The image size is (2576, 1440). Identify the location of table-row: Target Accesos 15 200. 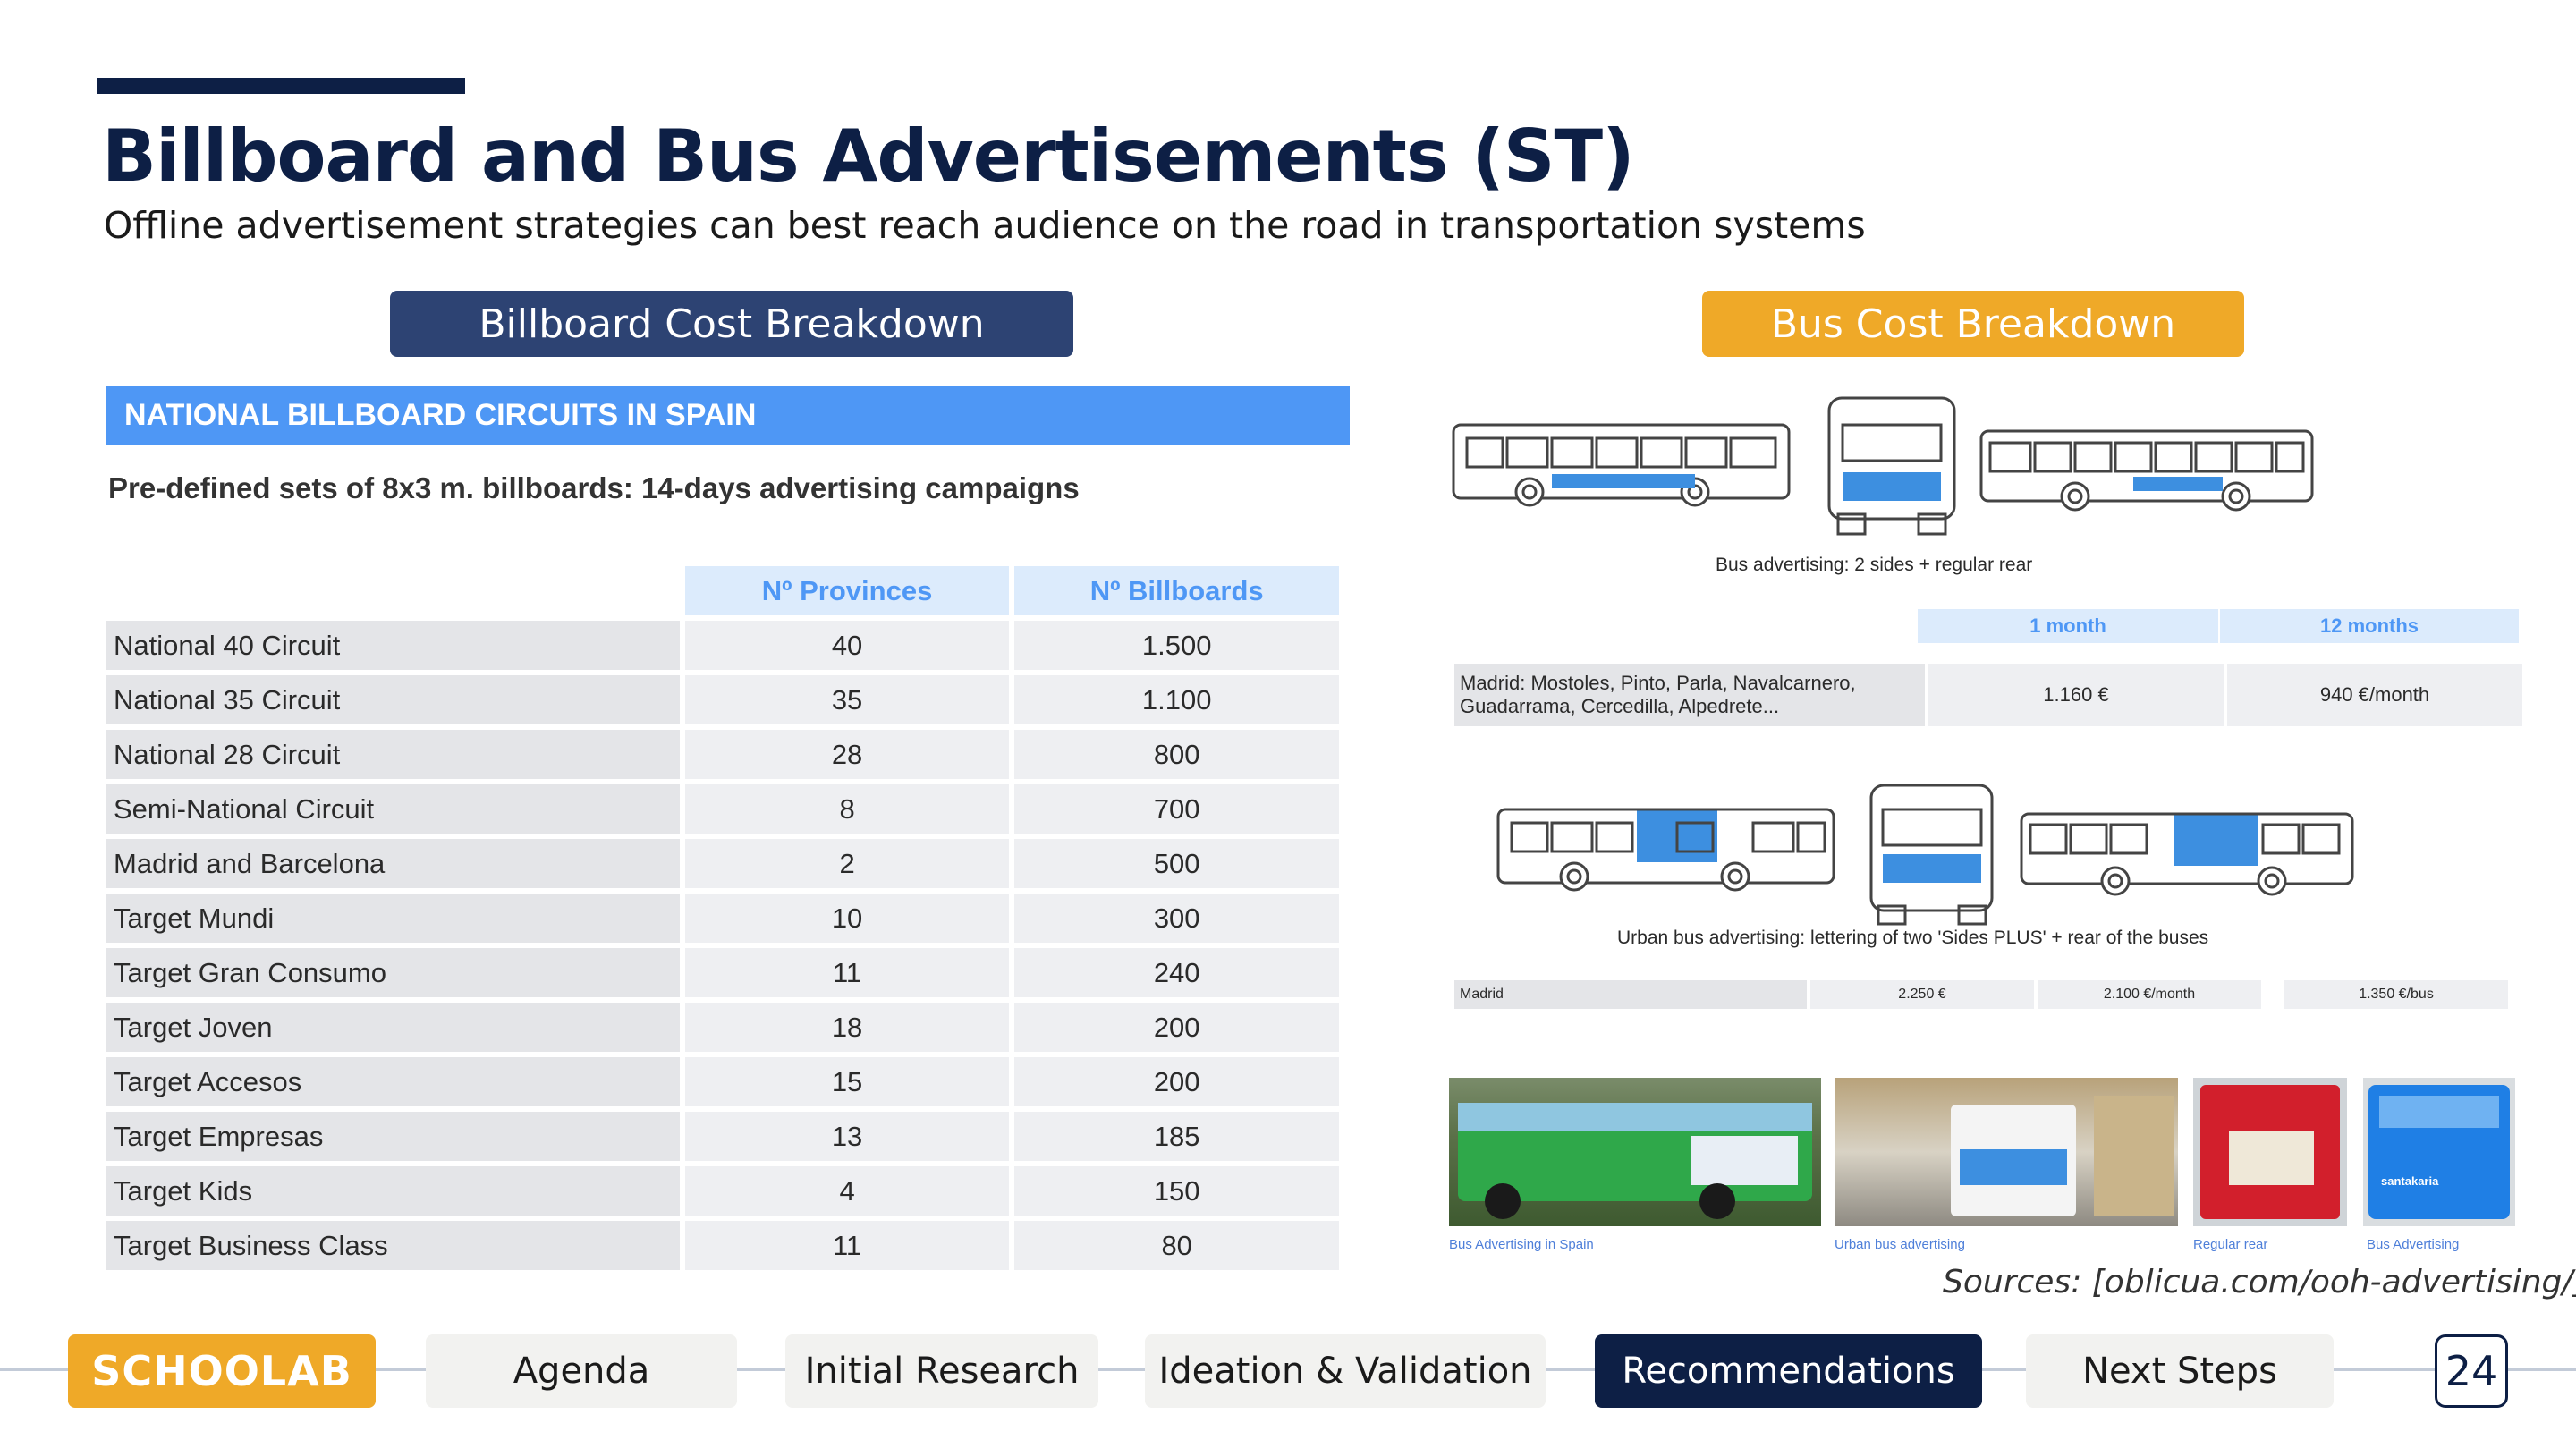
(722, 1081).